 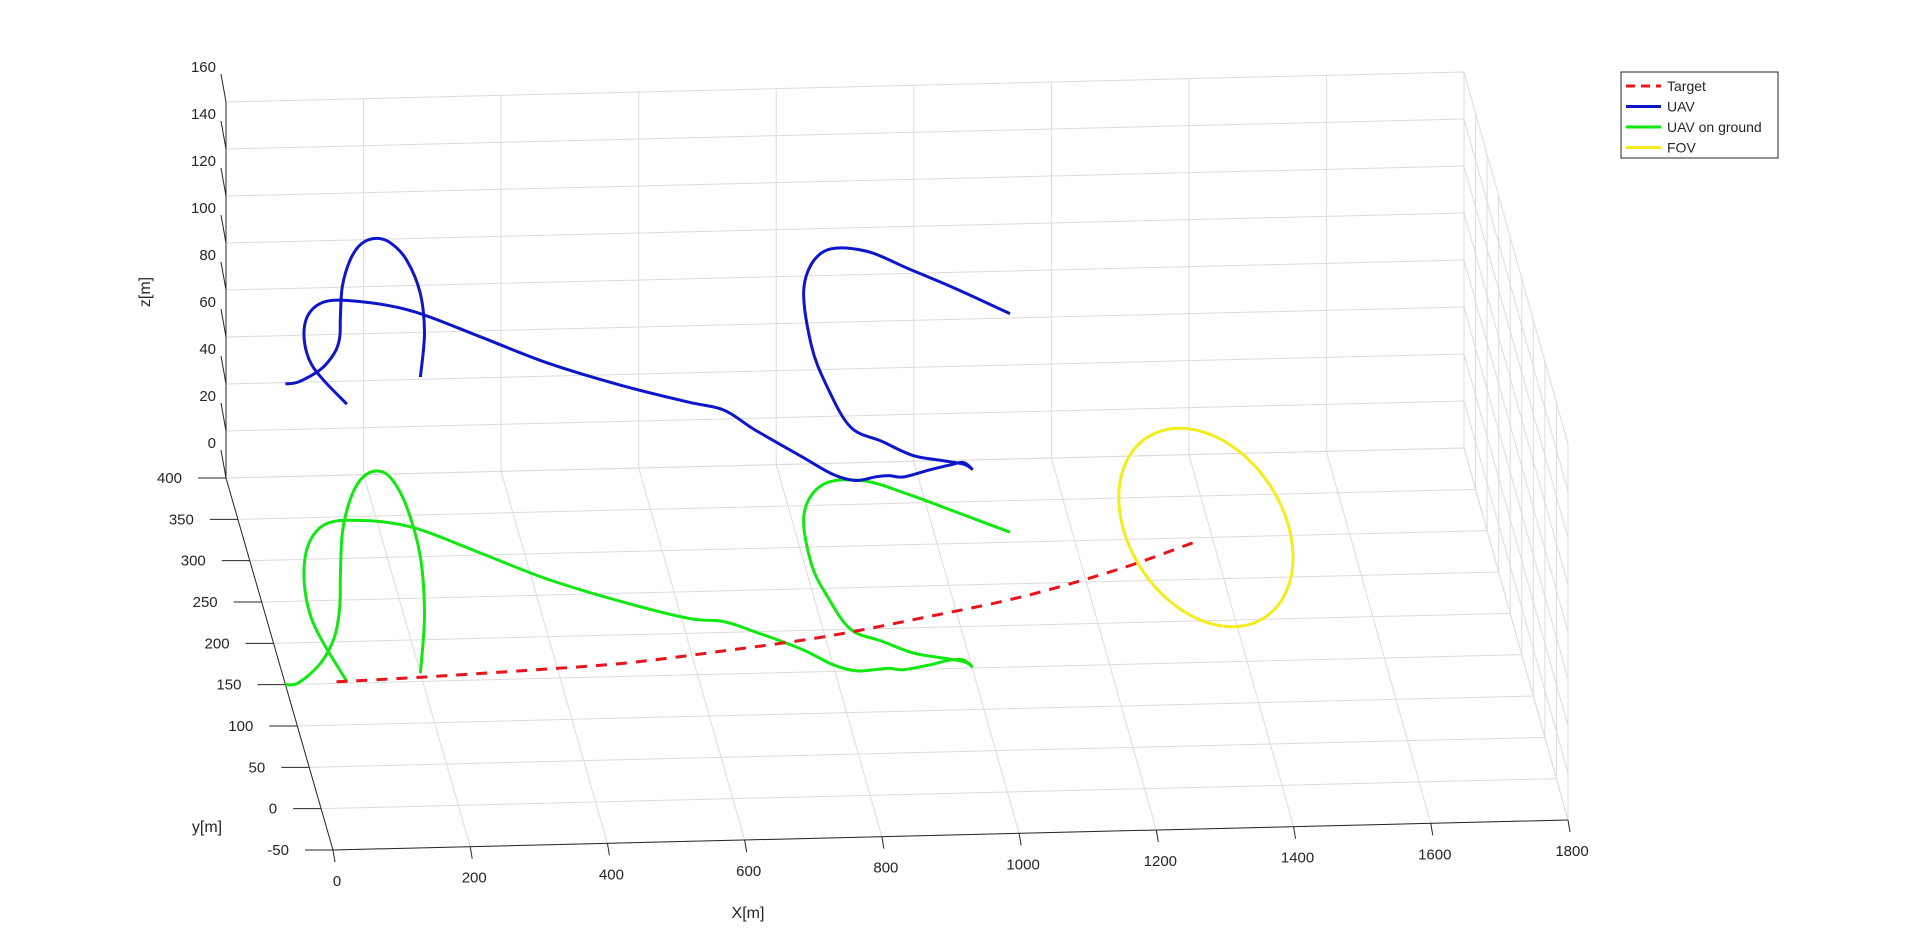 What do you see at coordinates (1699, 115) in the screenshot?
I see `legend: Target UAV UAV on ground FOV` at bounding box center [1699, 115].